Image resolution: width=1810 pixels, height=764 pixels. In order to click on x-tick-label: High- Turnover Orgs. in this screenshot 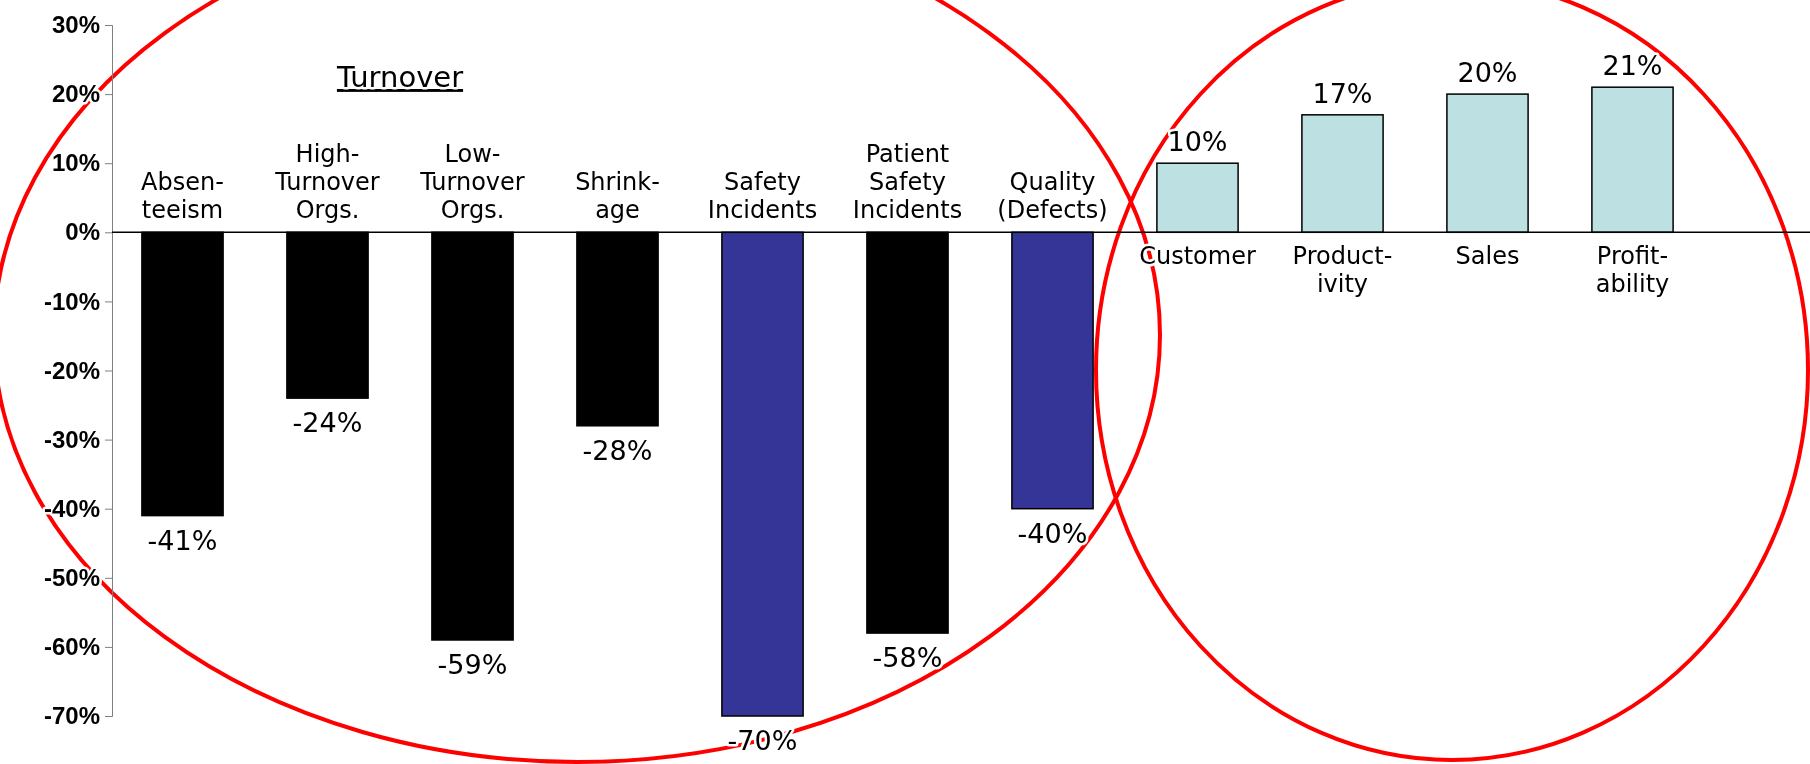, I will do `click(327, 182)`.